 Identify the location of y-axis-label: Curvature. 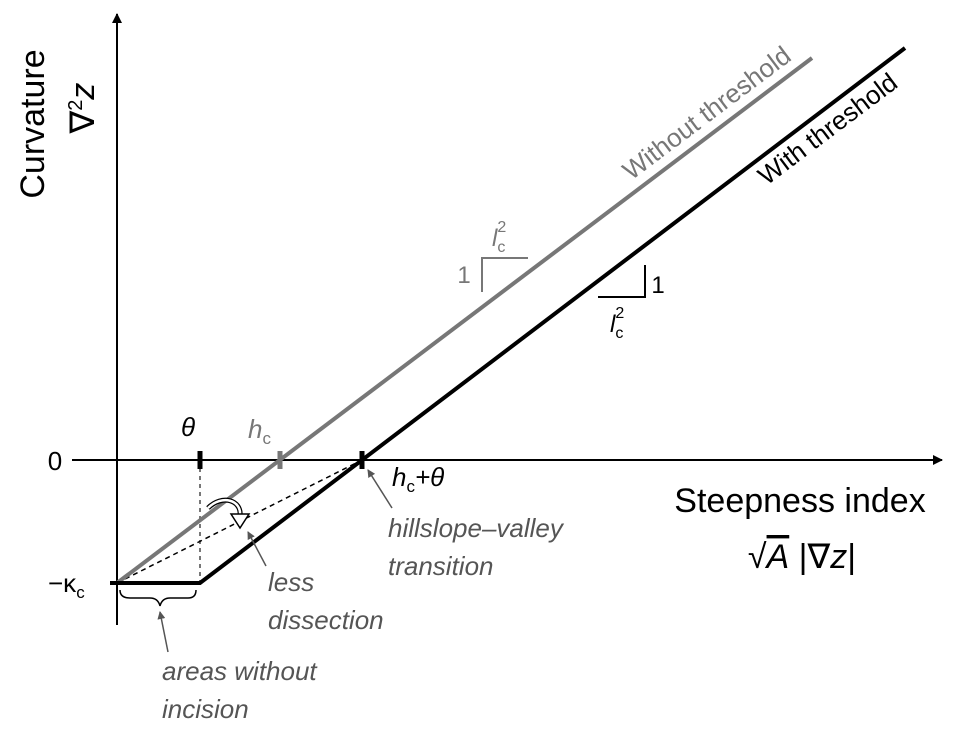
(33, 123).